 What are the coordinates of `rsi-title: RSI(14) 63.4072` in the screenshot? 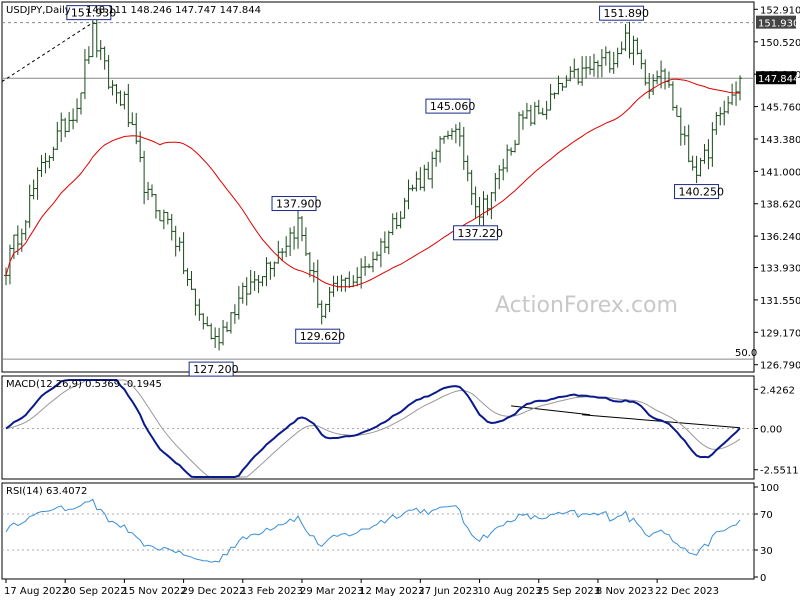 It's located at (46, 491).